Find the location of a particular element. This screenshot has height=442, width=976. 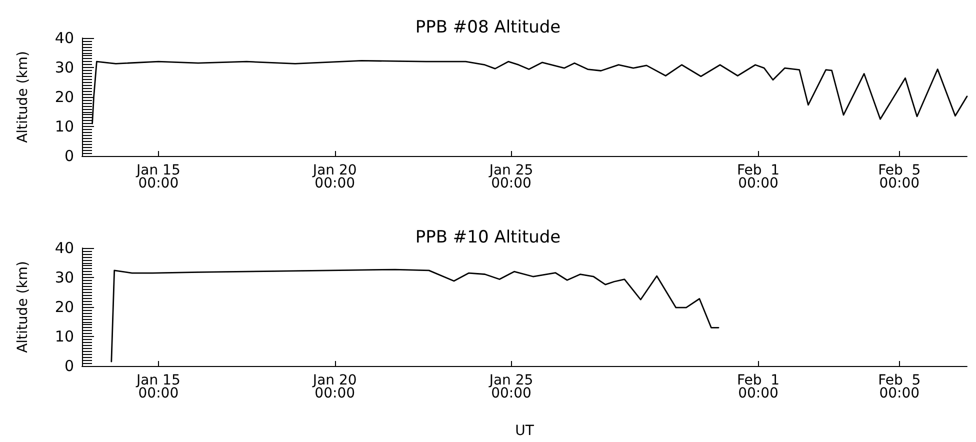

chart-title: PPB #08 Altitude is located at coordinates (488, 28).